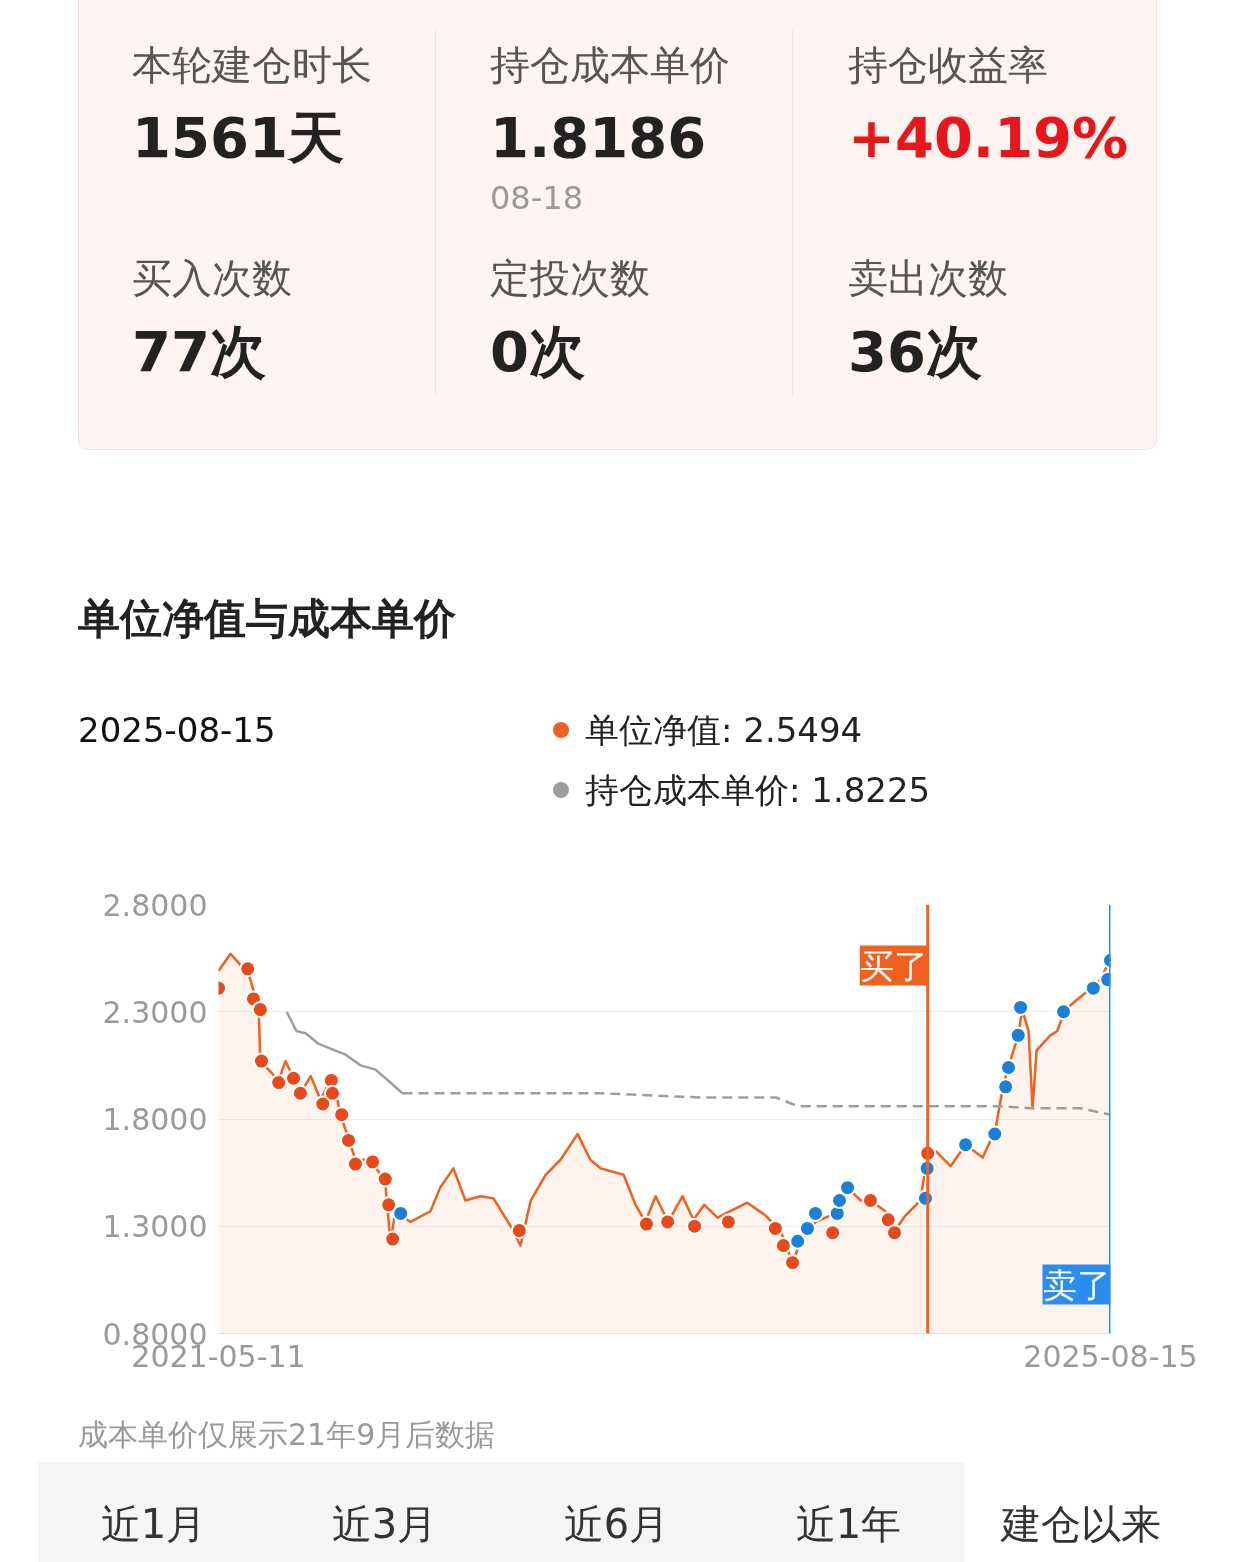  Describe the element at coordinates (155, 1119) in the screenshot. I see `y-tick-label: 1.8000` at that location.